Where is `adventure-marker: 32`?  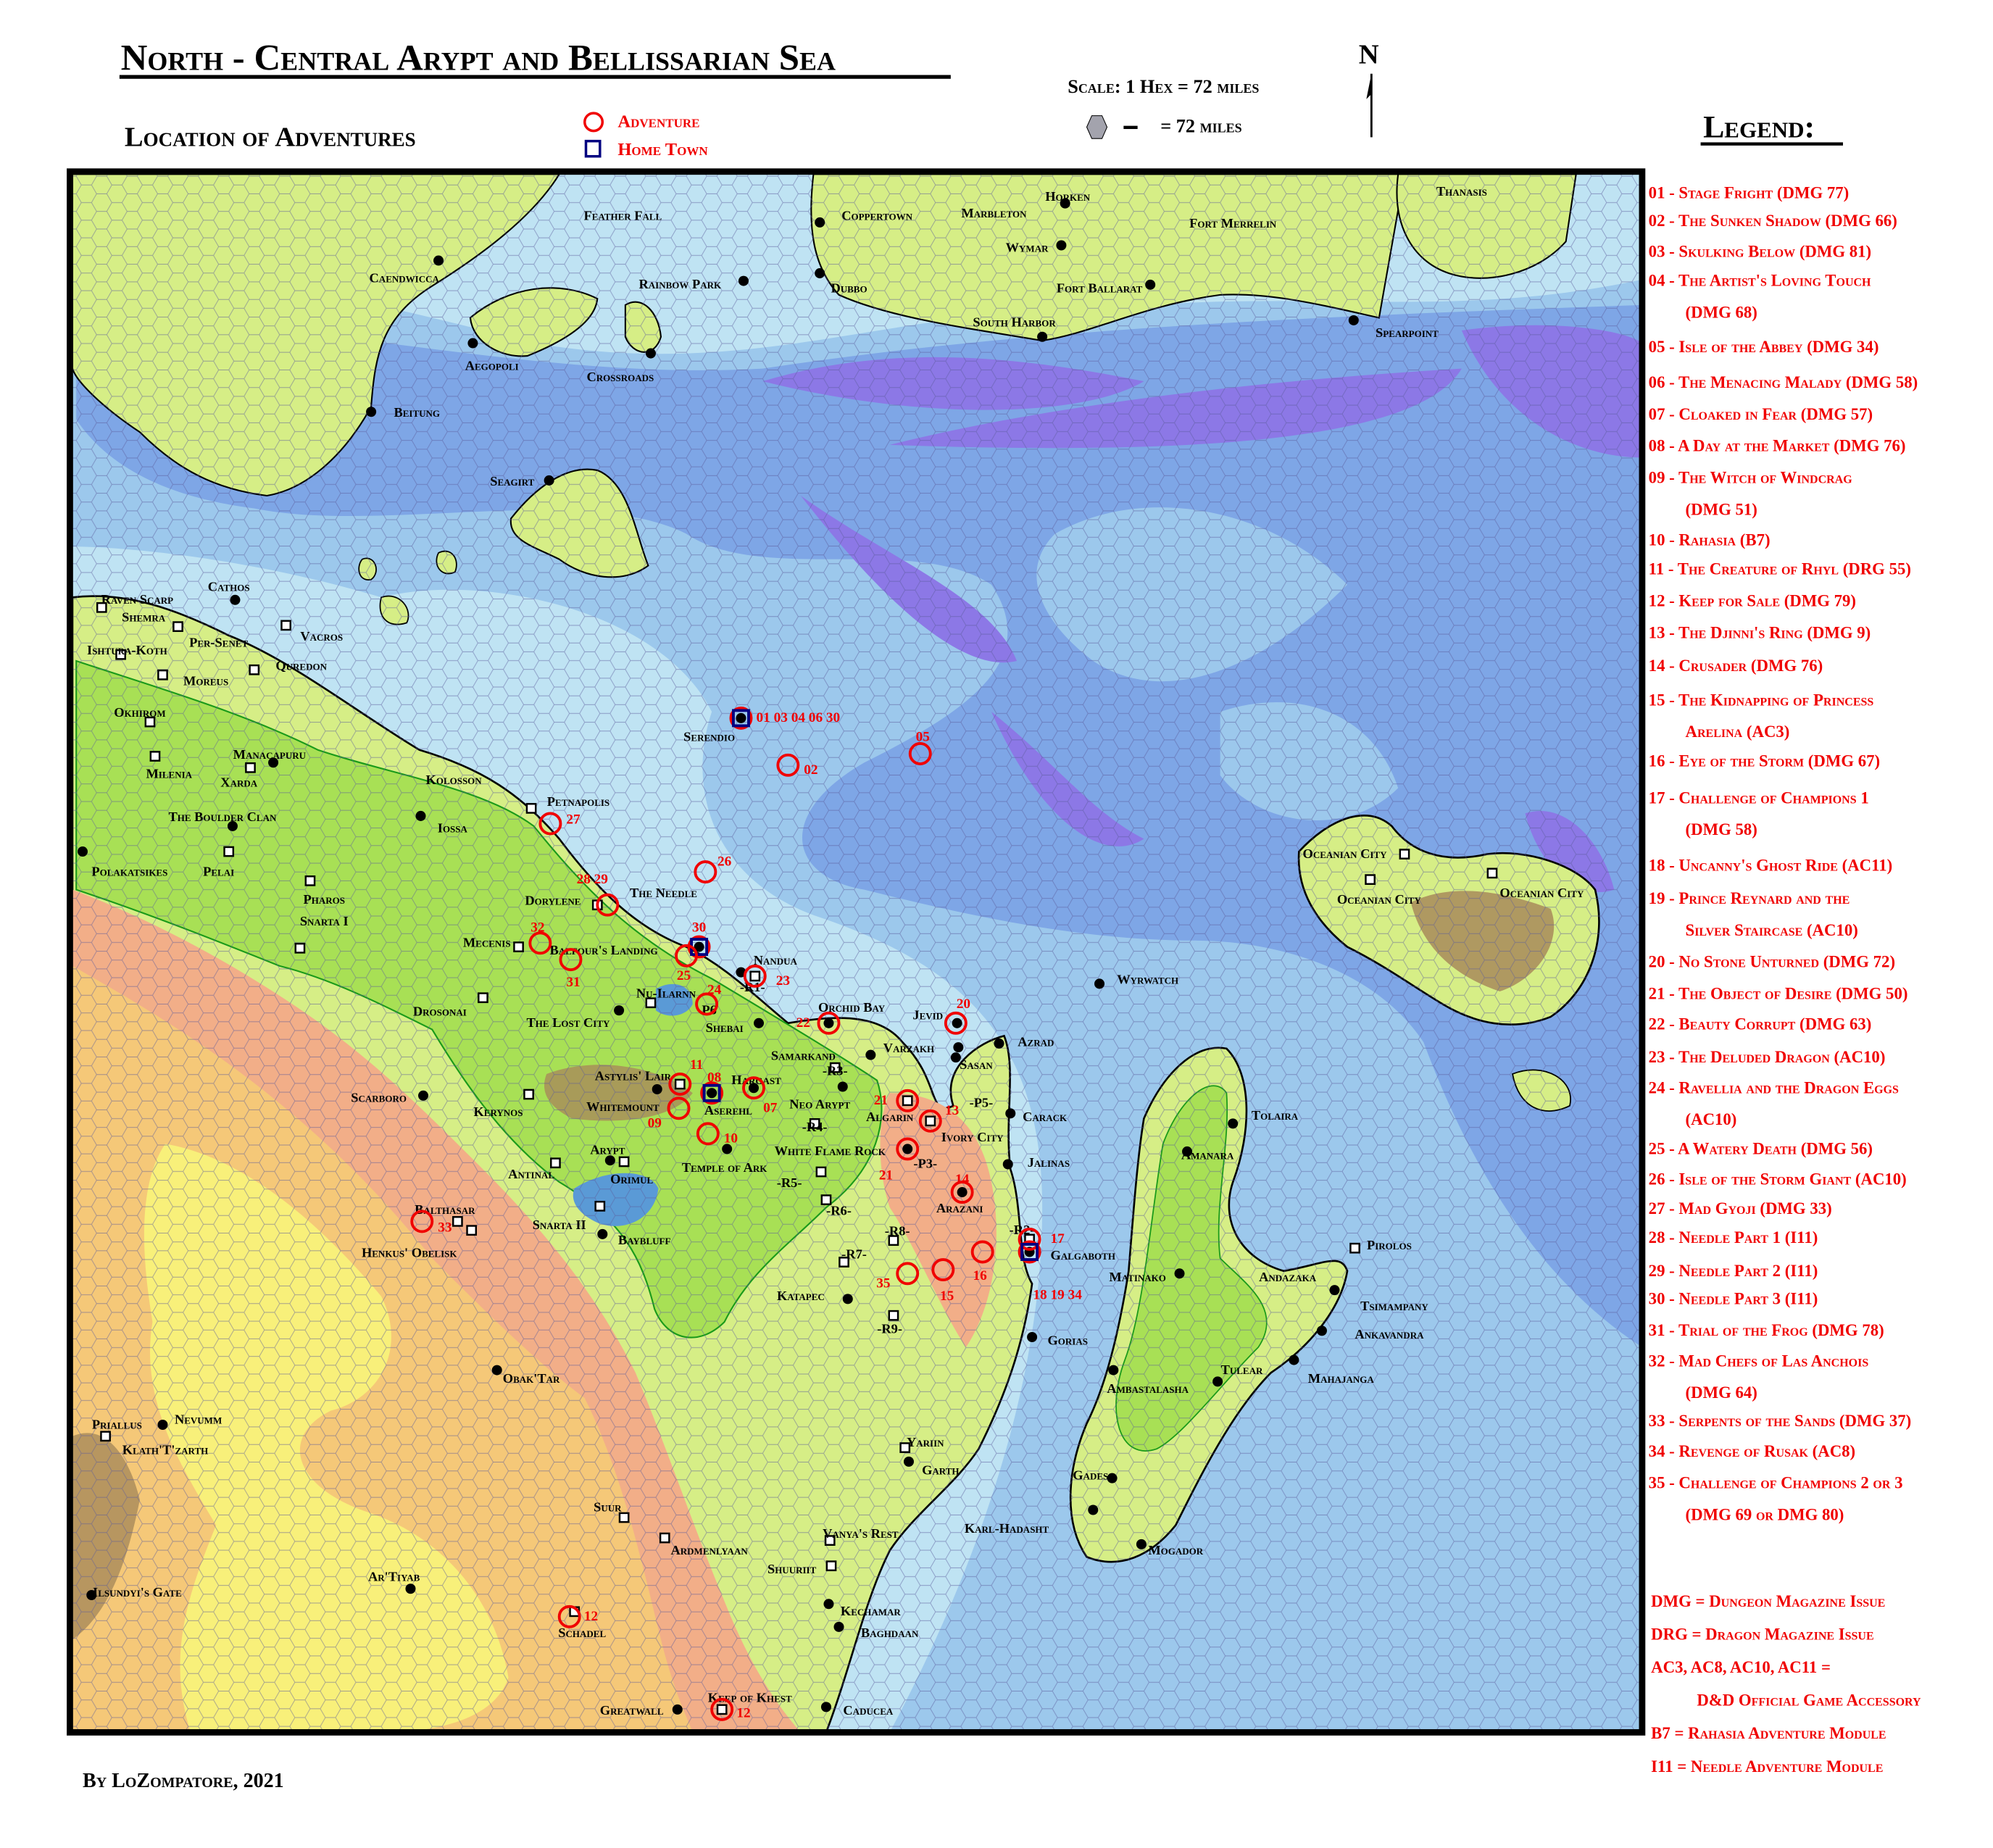
adventure-marker: 32 is located at coordinates (540, 937).